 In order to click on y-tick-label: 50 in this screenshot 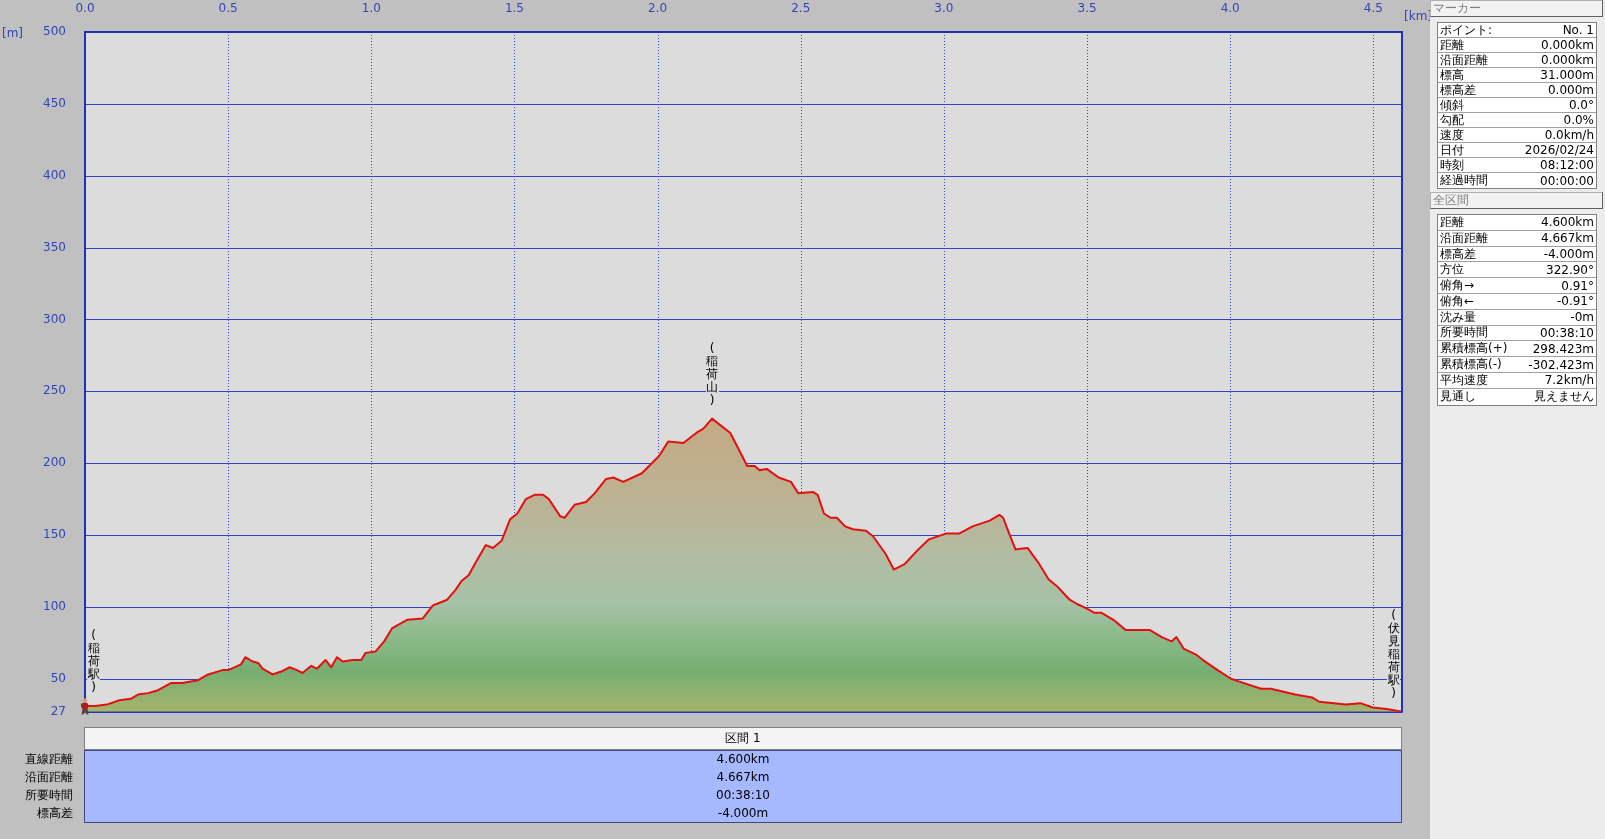, I will do `click(58, 677)`.